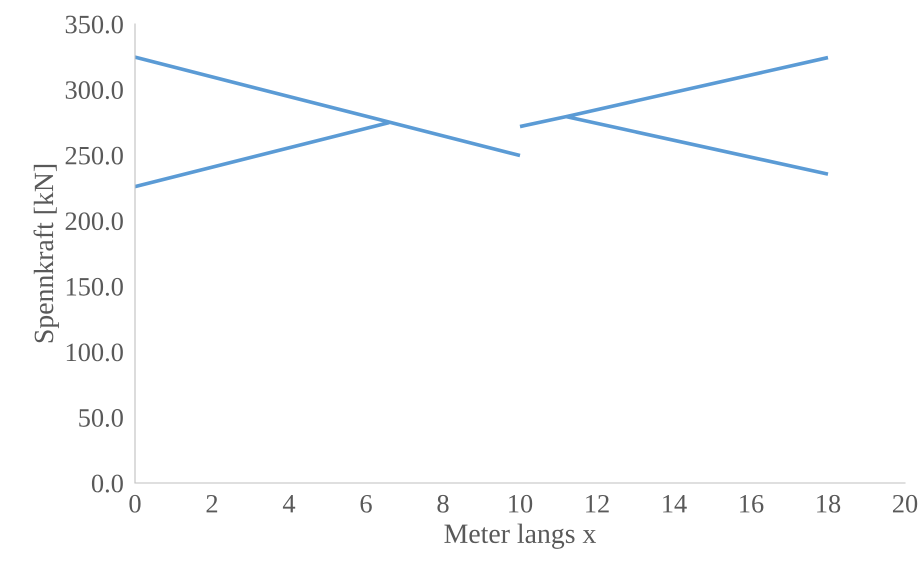 This screenshot has height=572, width=923. I want to click on y-tick-label: 200.0, so click(94, 221).